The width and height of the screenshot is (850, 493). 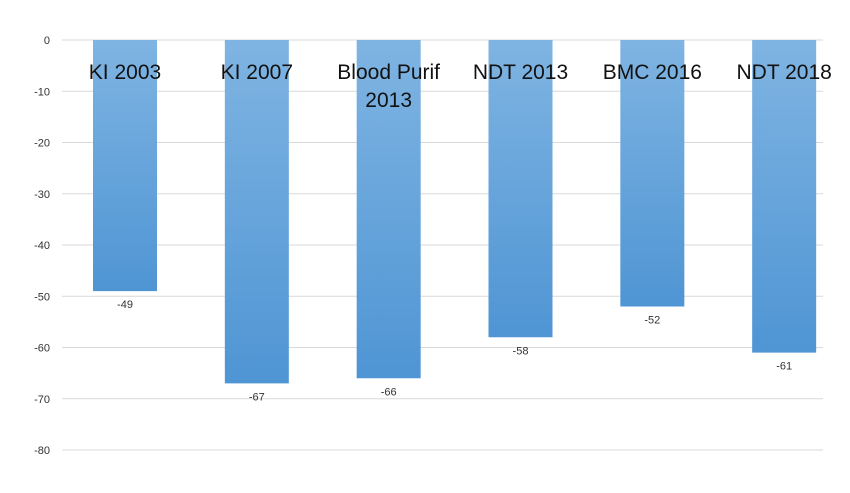 I want to click on y-tick-label: -10, so click(x=42, y=92).